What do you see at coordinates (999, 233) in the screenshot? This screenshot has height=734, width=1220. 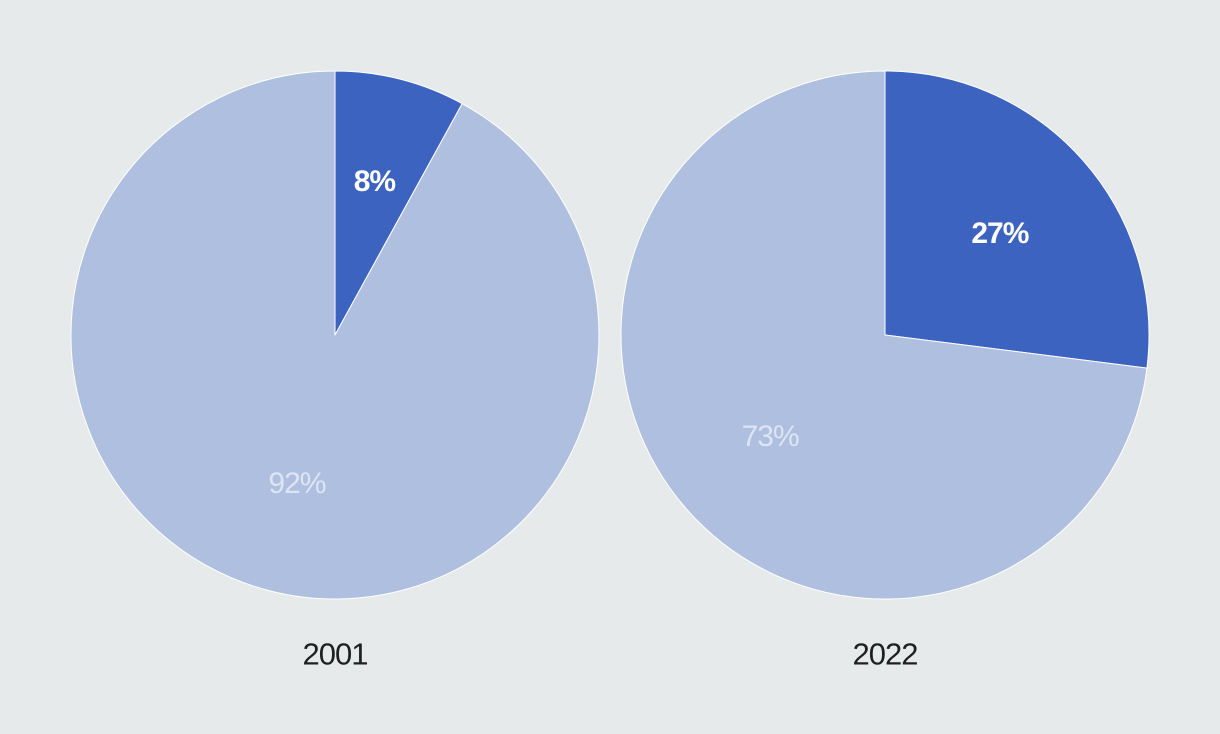 I see `slice-label: 27%` at bounding box center [999, 233].